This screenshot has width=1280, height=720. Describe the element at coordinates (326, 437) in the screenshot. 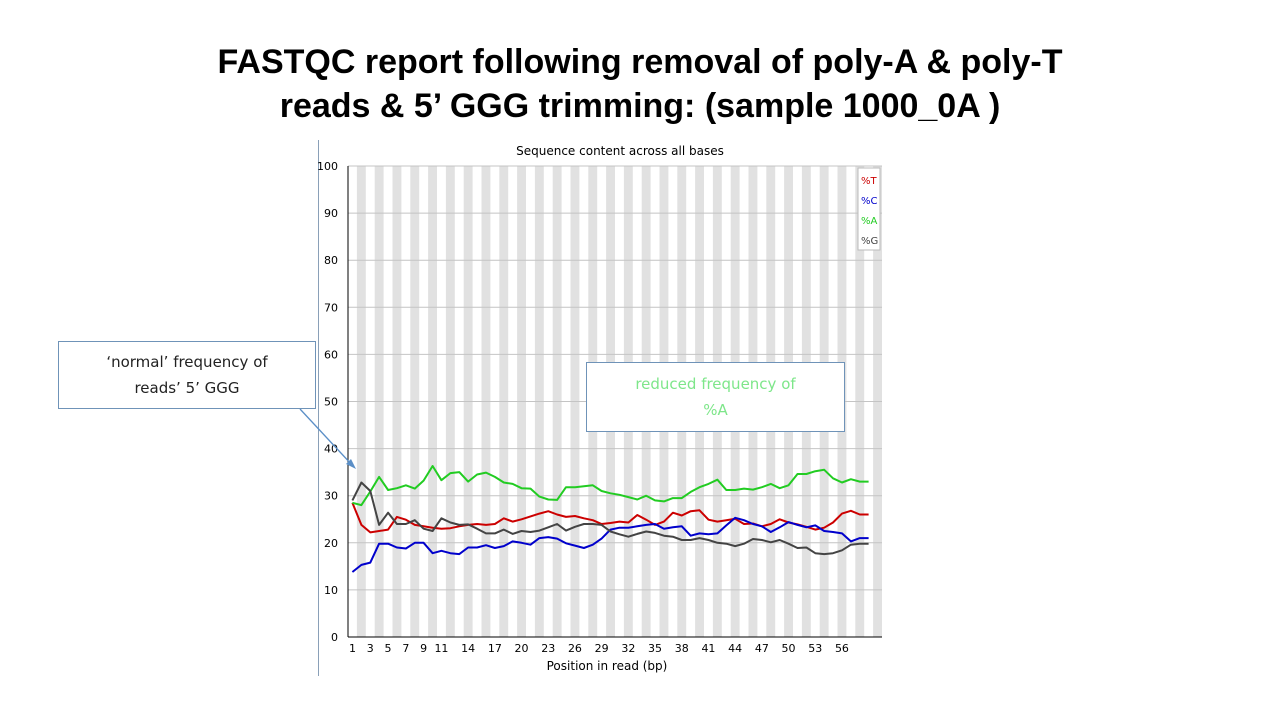

I see `callout-arrow-line` at that location.